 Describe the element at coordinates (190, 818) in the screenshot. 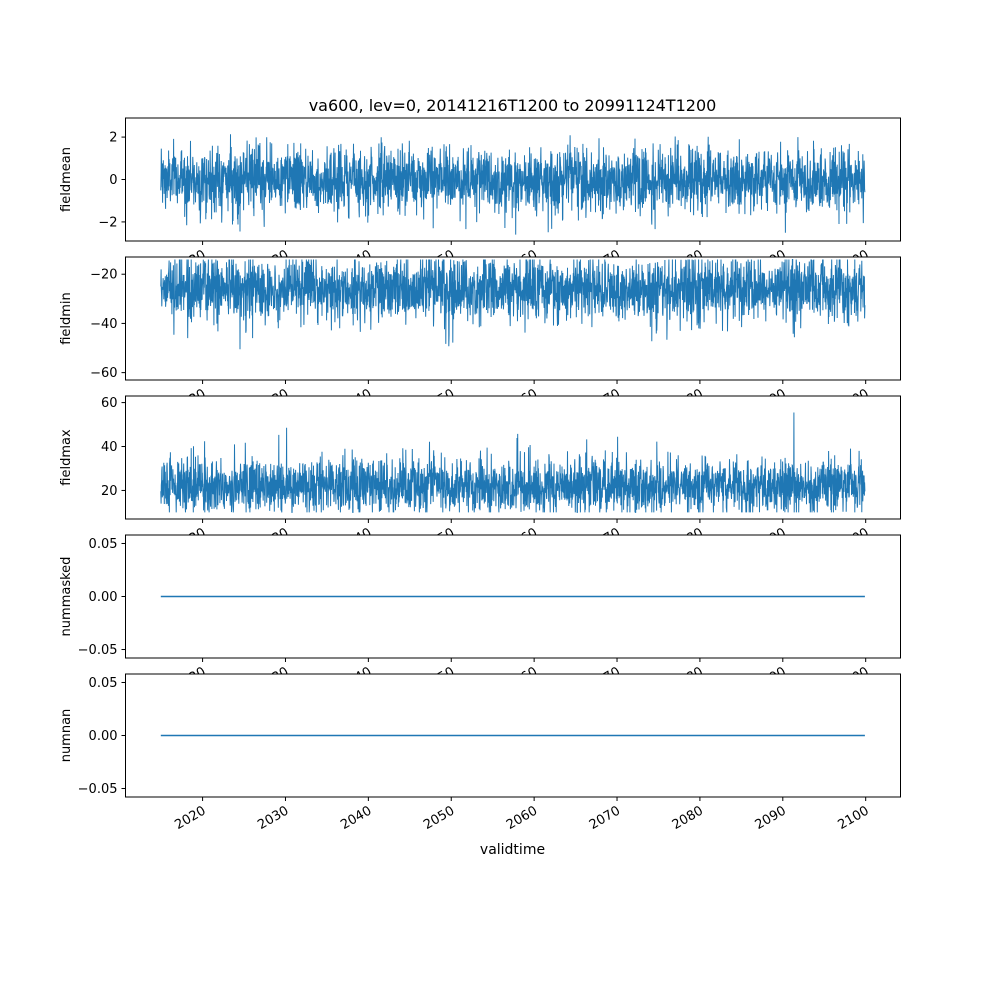

I see `x-tick-label: 2020` at that location.